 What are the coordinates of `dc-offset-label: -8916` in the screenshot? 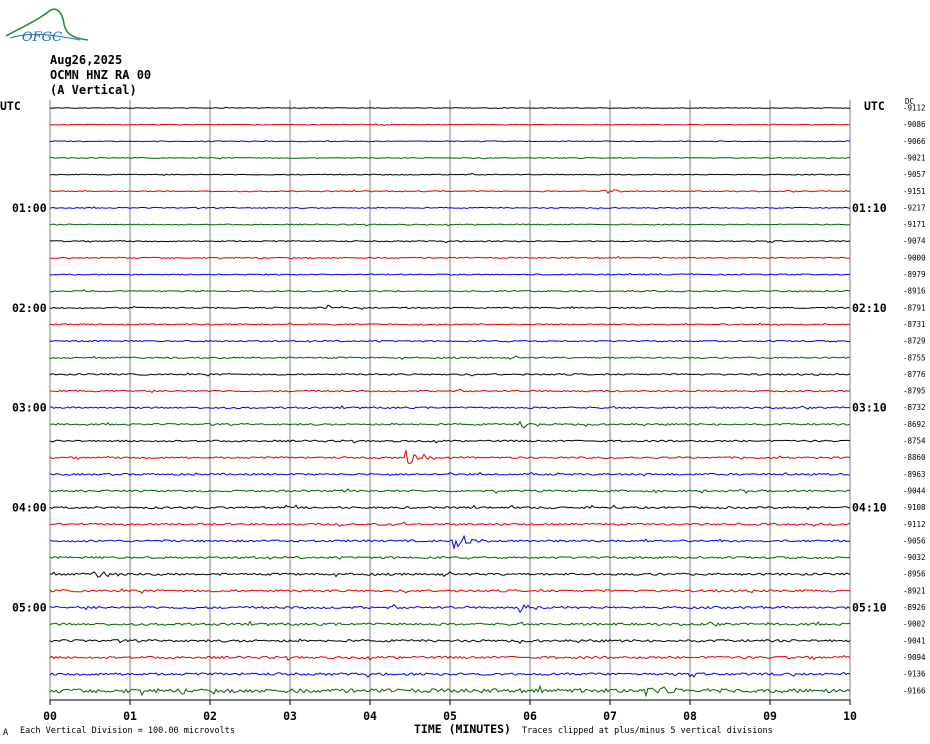 It's located at (914, 291).